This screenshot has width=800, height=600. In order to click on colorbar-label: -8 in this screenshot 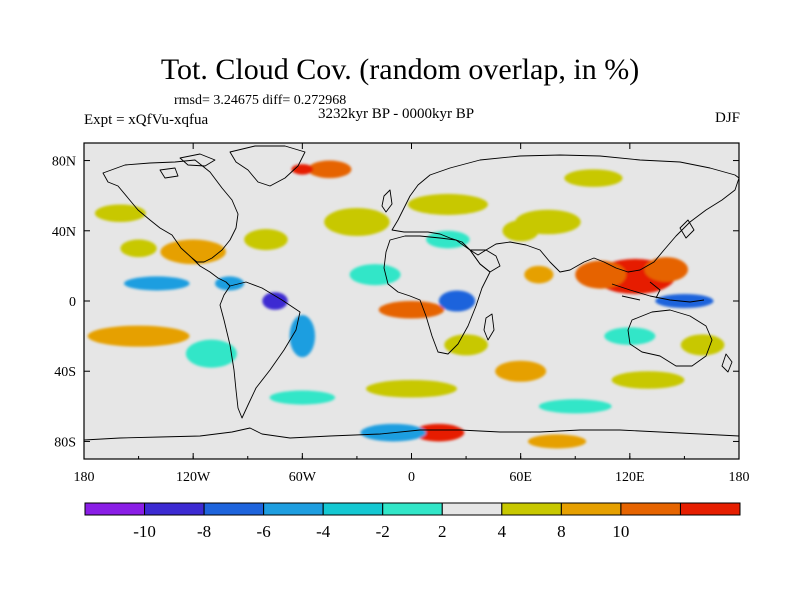, I will do `click(204, 531)`.